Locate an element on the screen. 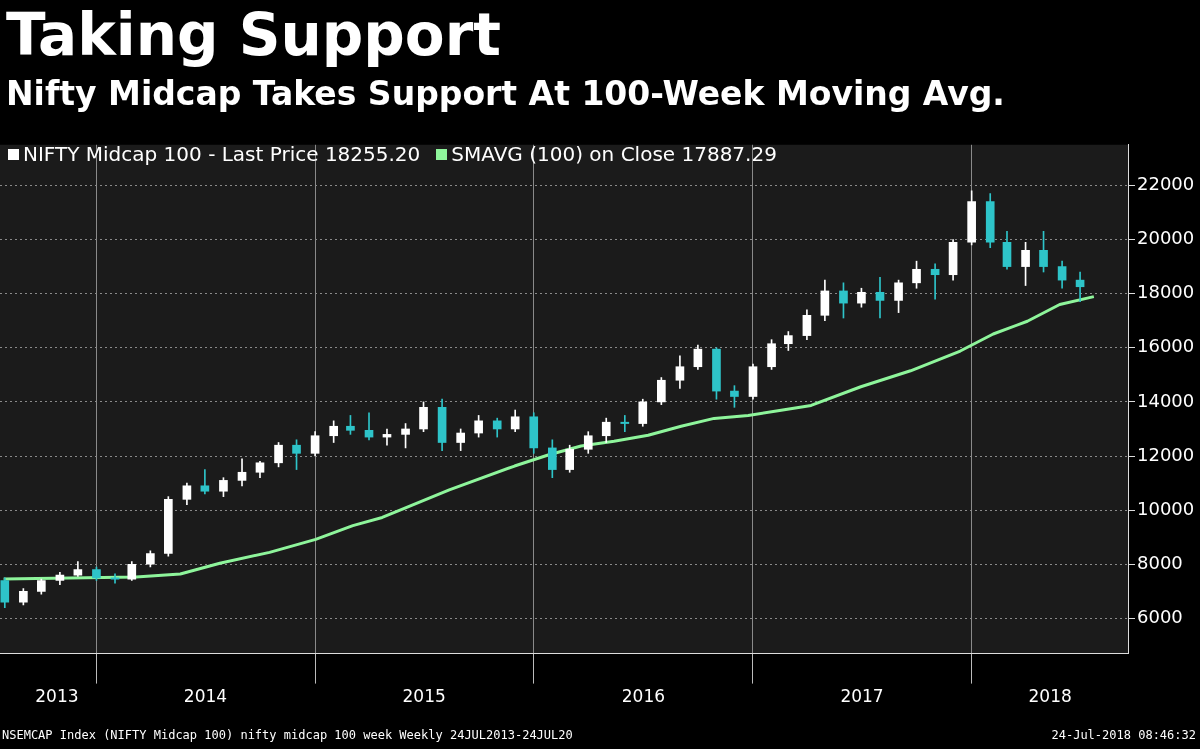  y-tick-label: 20000 is located at coordinates (1166, 238).